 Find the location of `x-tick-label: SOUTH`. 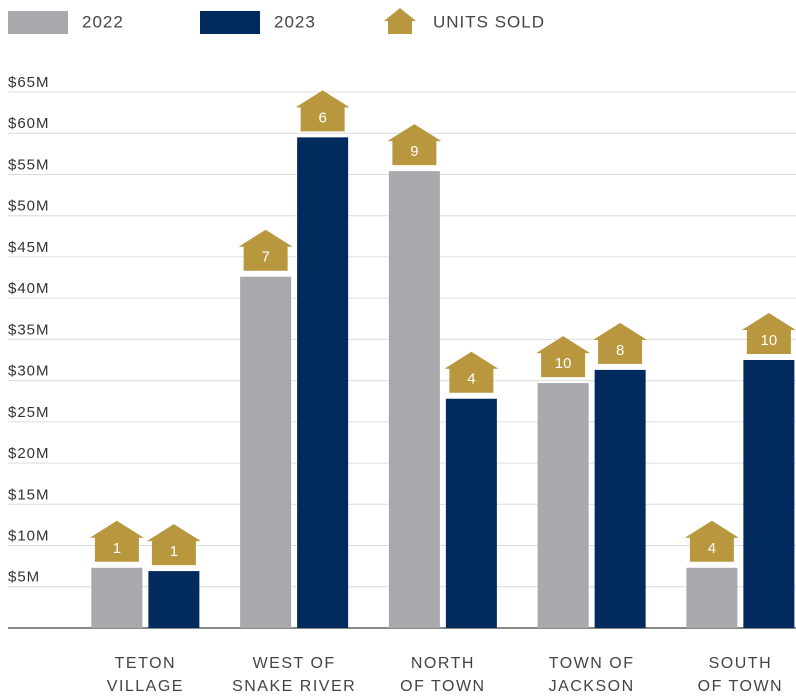

x-tick-label: SOUTH is located at coordinates (741, 663).